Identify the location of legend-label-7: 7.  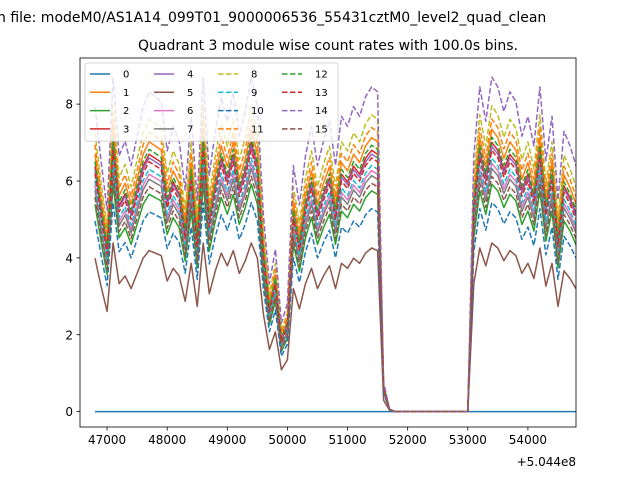
(190, 129).